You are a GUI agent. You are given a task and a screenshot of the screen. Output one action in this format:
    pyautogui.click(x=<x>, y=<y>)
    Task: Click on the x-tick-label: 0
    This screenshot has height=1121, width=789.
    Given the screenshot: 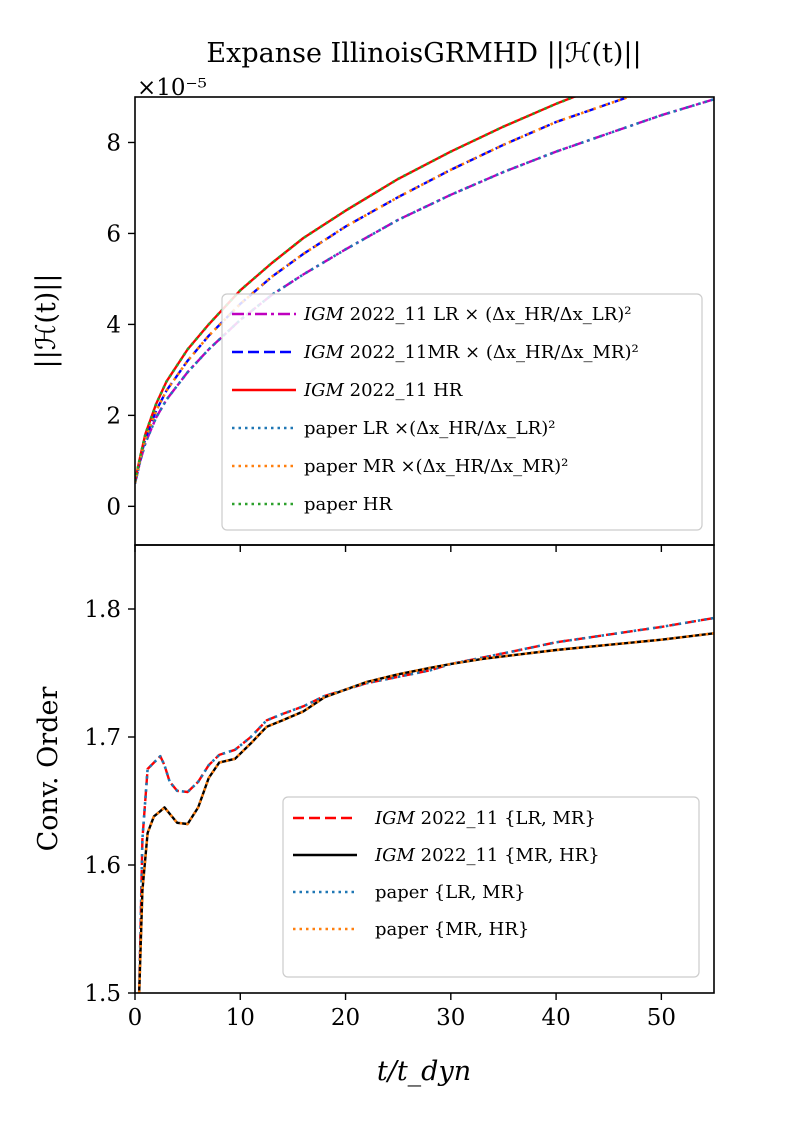 What is the action you would take?
    pyautogui.click(x=135, y=1018)
    